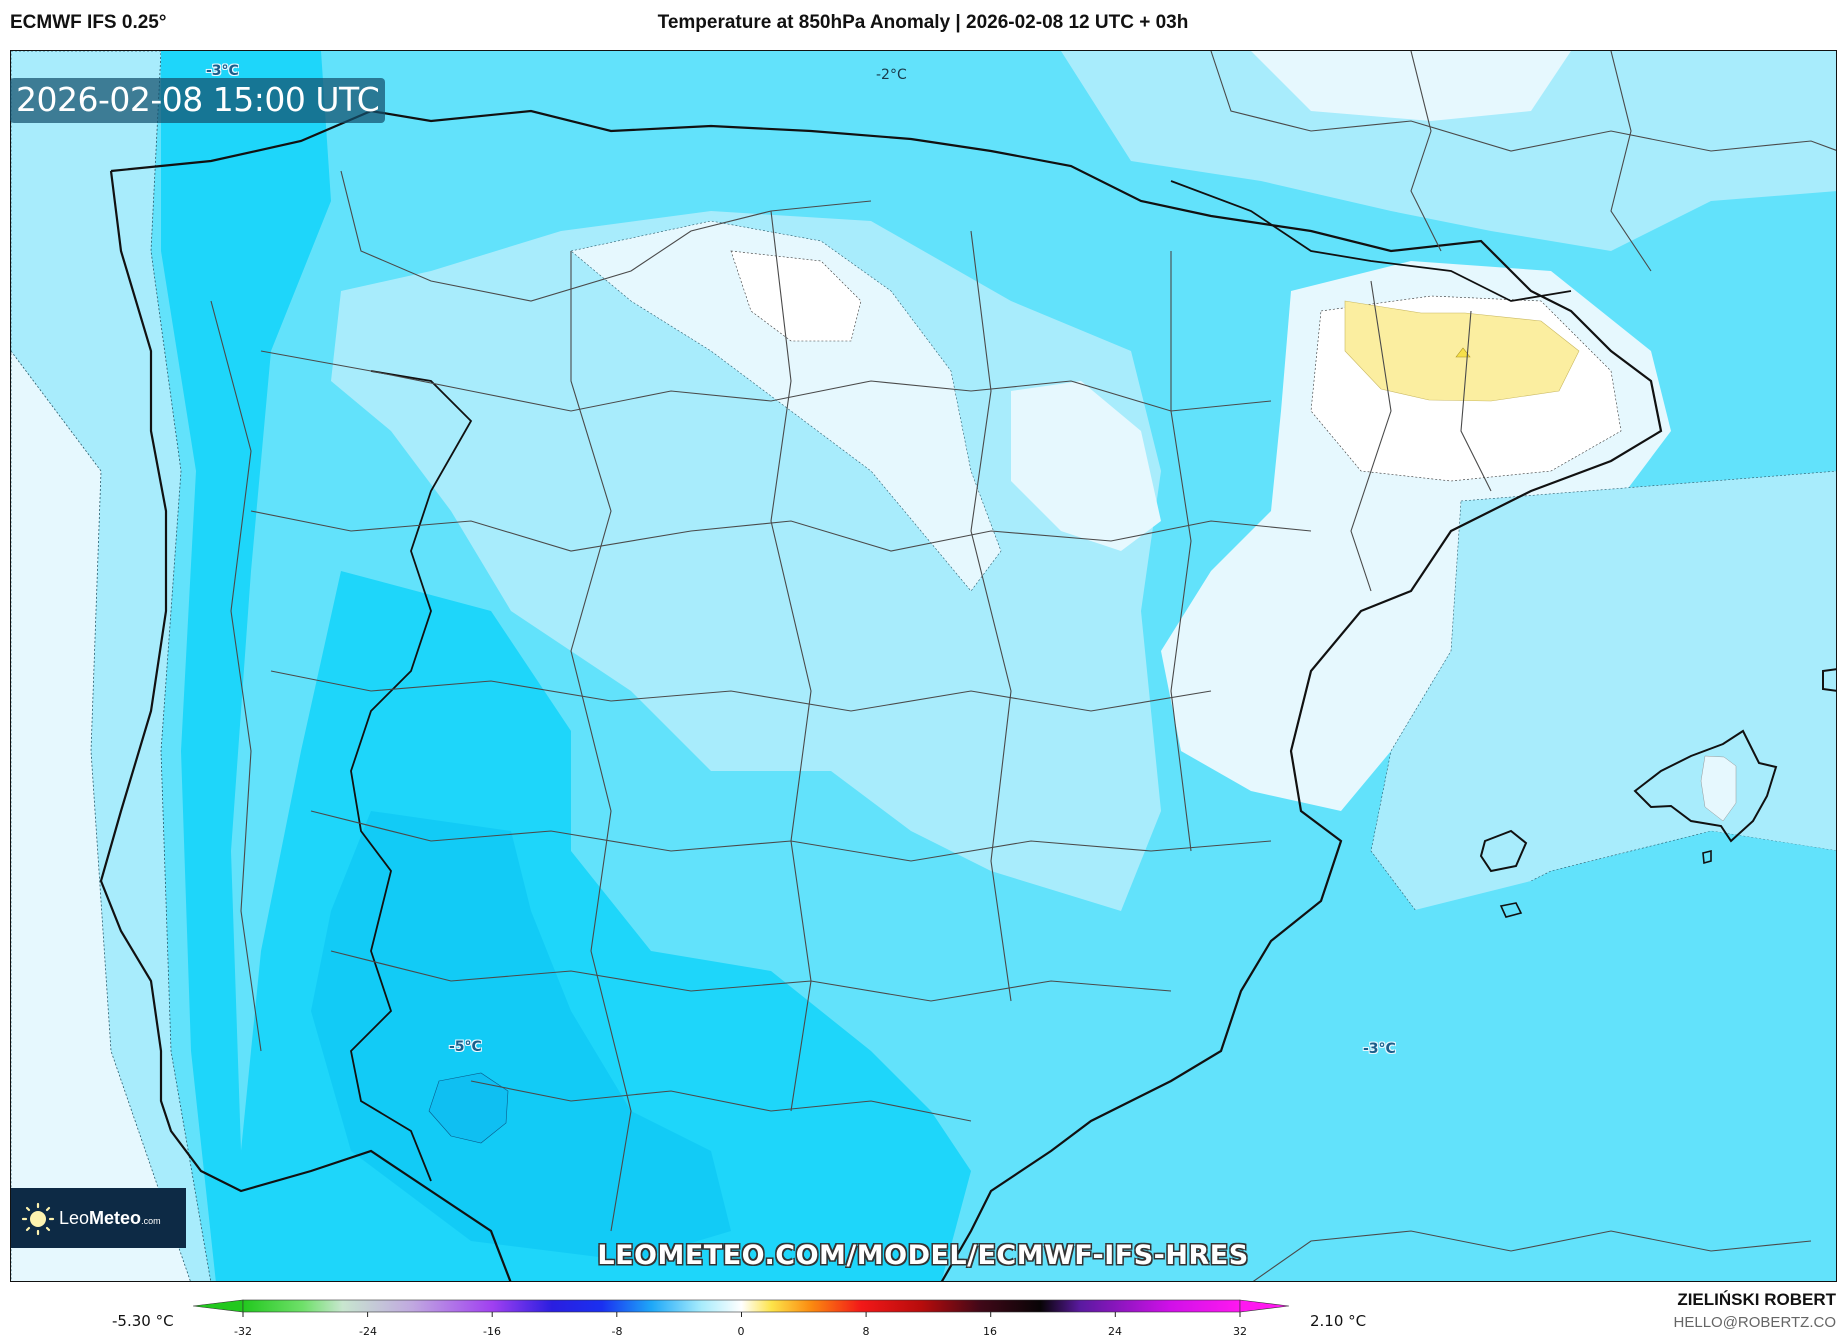 The height and width of the screenshot is (1338, 1846). What do you see at coordinates (143, 1321) in the screenshot?
I see `field-min-label: -5.30 °C` at bounding box center [143, 1321].